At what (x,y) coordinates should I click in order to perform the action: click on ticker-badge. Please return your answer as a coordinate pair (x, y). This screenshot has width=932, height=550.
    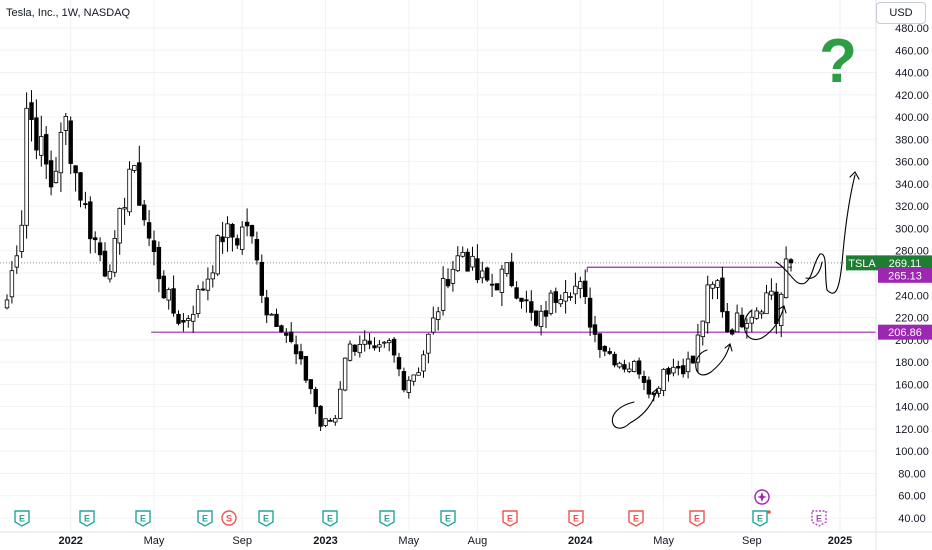
    Looking at the image, I should click on (862, 263).